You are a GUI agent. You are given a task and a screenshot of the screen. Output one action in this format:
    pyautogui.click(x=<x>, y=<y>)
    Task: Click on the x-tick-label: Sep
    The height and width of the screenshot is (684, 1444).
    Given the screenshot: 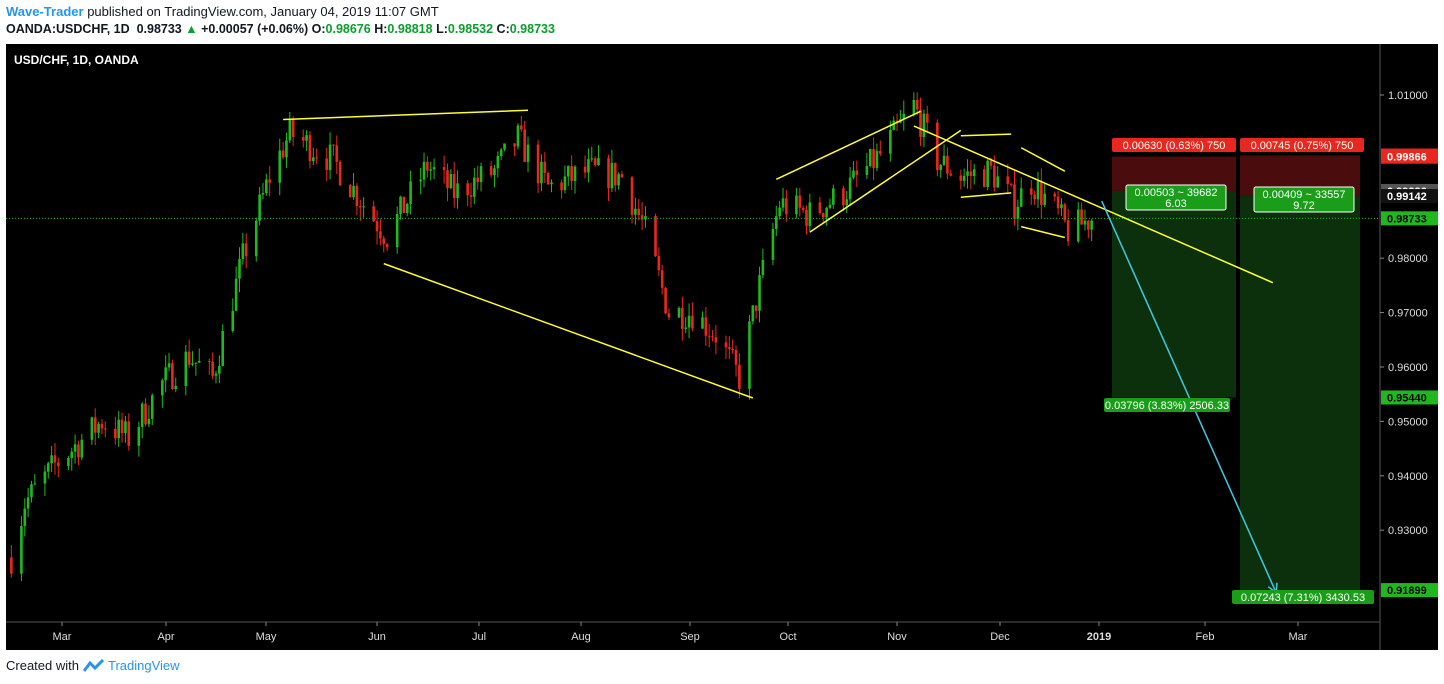 What is the action you would take?
    pyautogui.click(x=690, y=637)
    